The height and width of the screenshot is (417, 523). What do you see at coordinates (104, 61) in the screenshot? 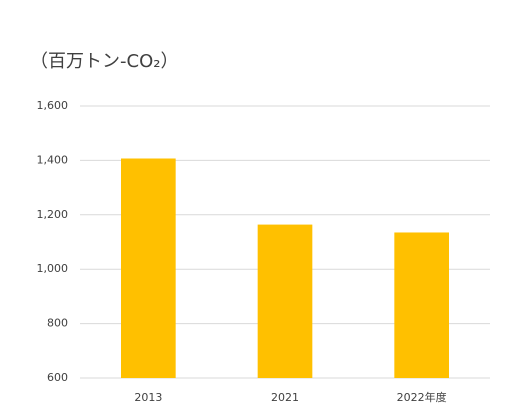
I see `chart-title: （百万トン-CO₂）` at bounding box center [104, 61].